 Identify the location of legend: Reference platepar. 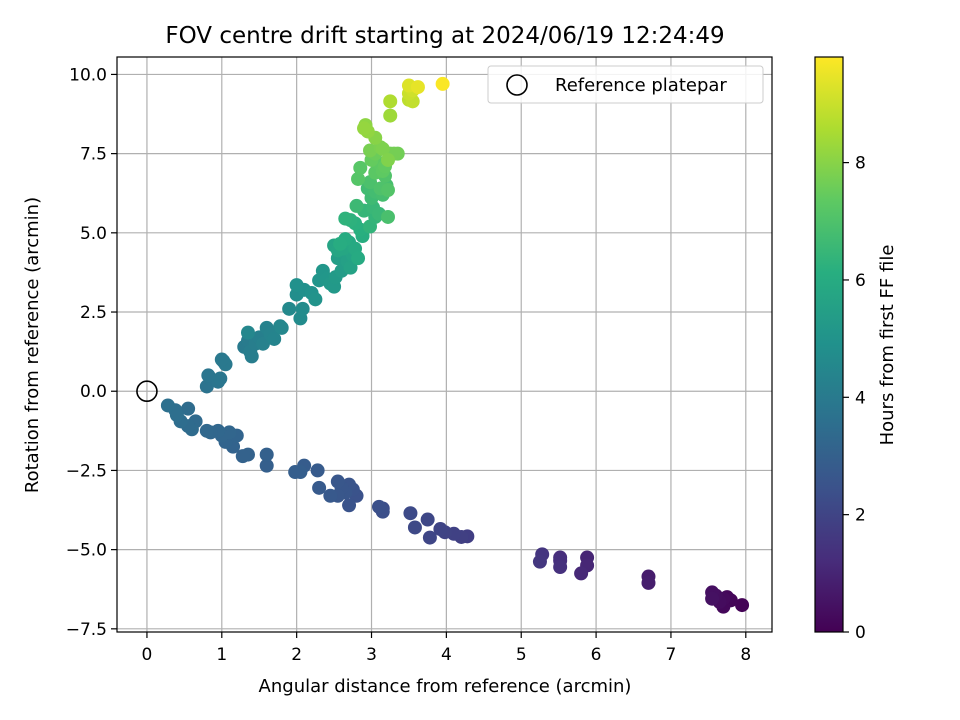
(625, 84).